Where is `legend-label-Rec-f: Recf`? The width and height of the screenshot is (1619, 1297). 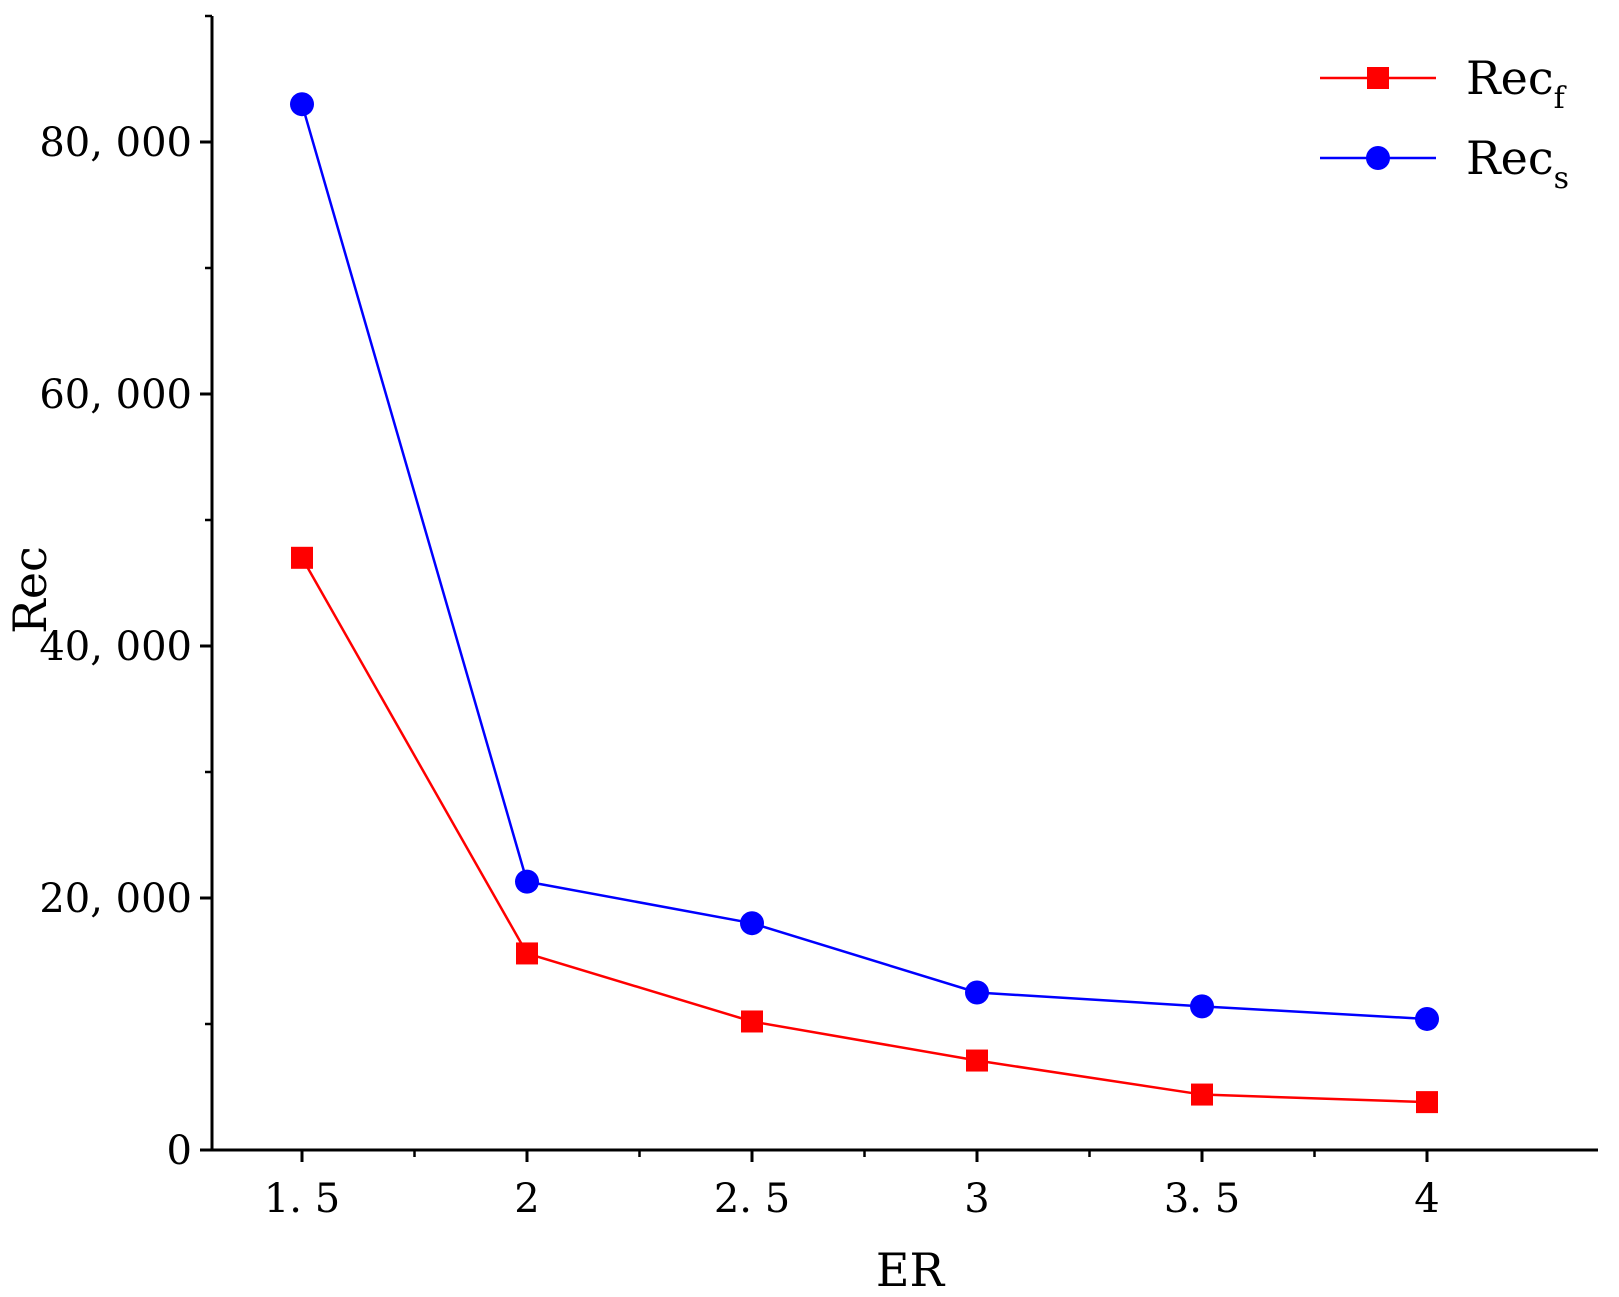 legend-label-Rec-f: Recf is located at coordinates (1516, 83).